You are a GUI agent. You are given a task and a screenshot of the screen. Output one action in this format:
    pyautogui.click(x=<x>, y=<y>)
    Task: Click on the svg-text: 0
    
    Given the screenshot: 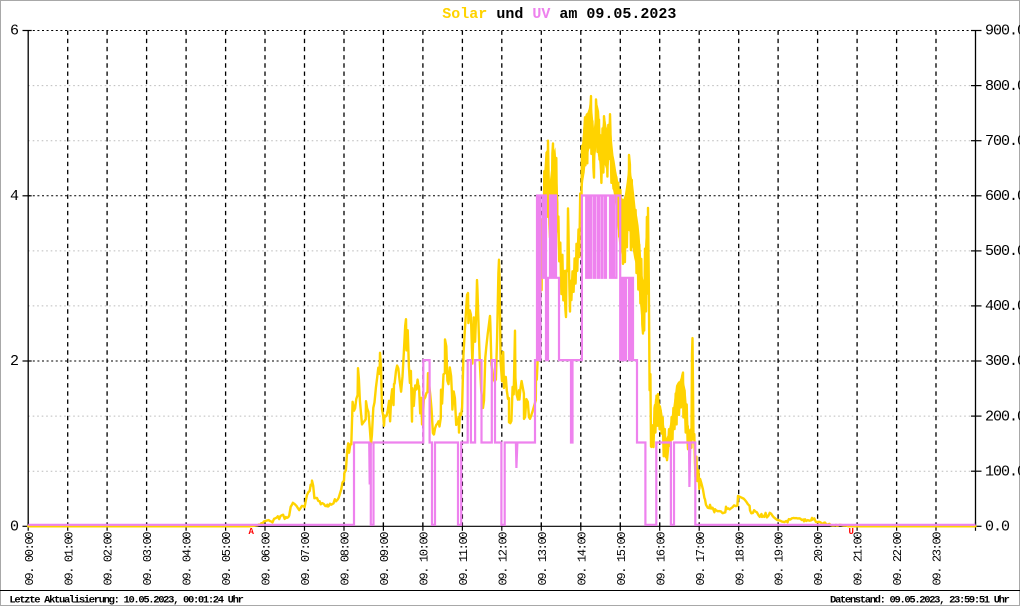 What is the action you would take?
    pyautogui.click(x=14, y=527)
    